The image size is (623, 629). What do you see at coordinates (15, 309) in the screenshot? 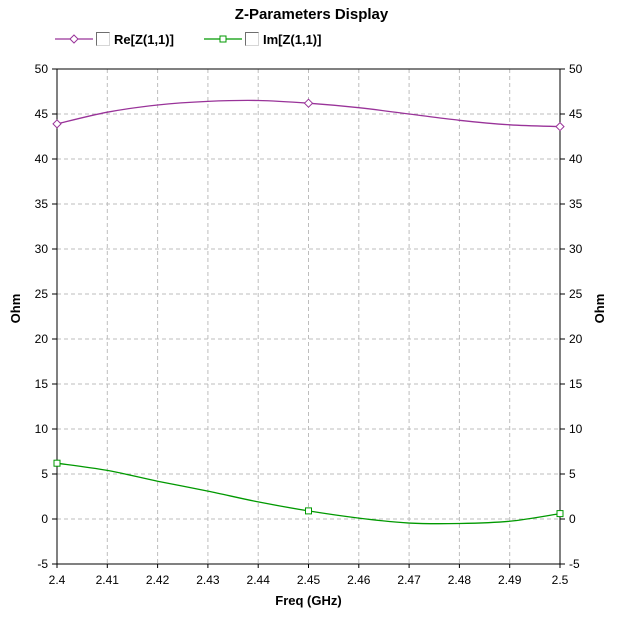
I see `y-axis-label-left: Ohm` at bounding box center [15, 309].